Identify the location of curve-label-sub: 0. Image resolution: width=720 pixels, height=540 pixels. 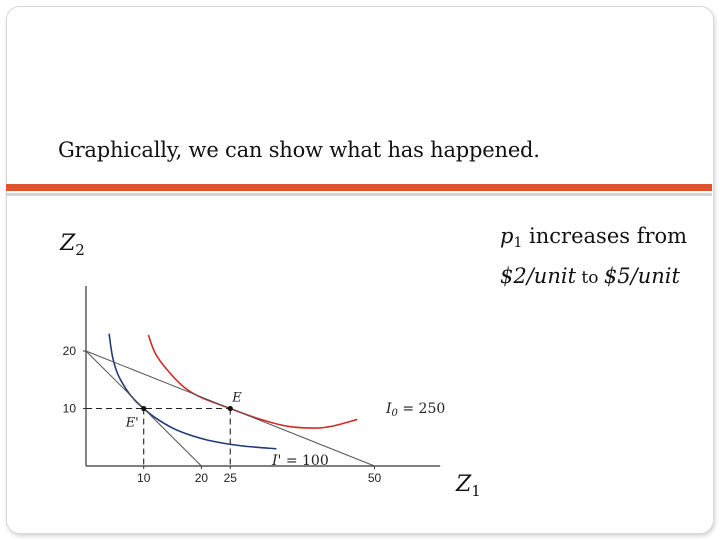
(395, 413).